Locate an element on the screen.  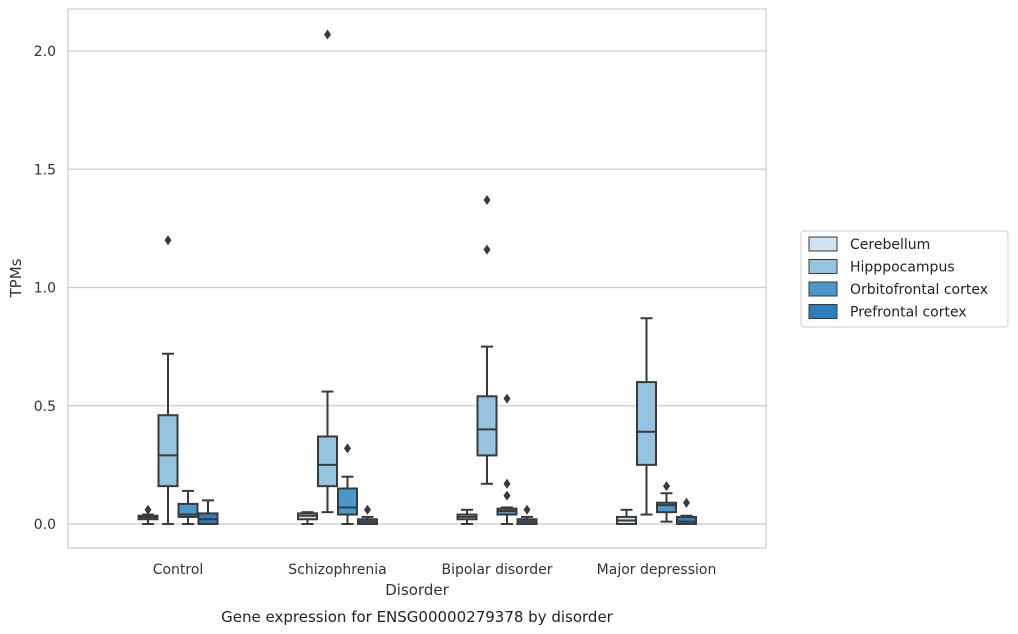
legend-label: Orbitofrontal cortex is located at coordinates (919, 290).